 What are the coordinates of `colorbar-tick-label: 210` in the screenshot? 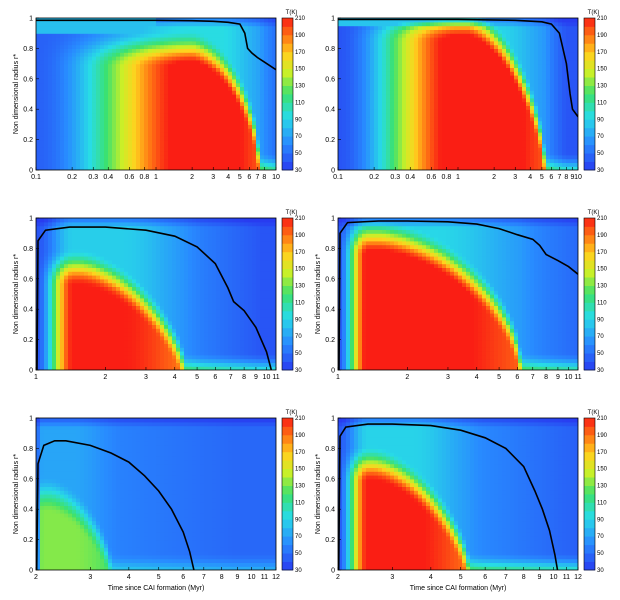 It's located at (602, 19).